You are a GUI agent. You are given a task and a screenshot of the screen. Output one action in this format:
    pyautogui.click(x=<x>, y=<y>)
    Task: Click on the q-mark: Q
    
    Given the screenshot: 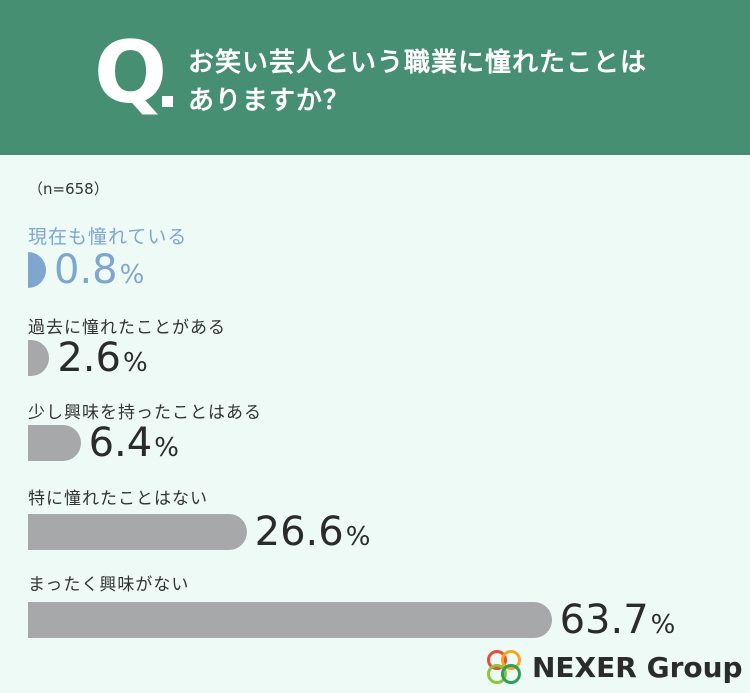 What is the action you would take?
    pyautogui.click(x=131, y=73)
    